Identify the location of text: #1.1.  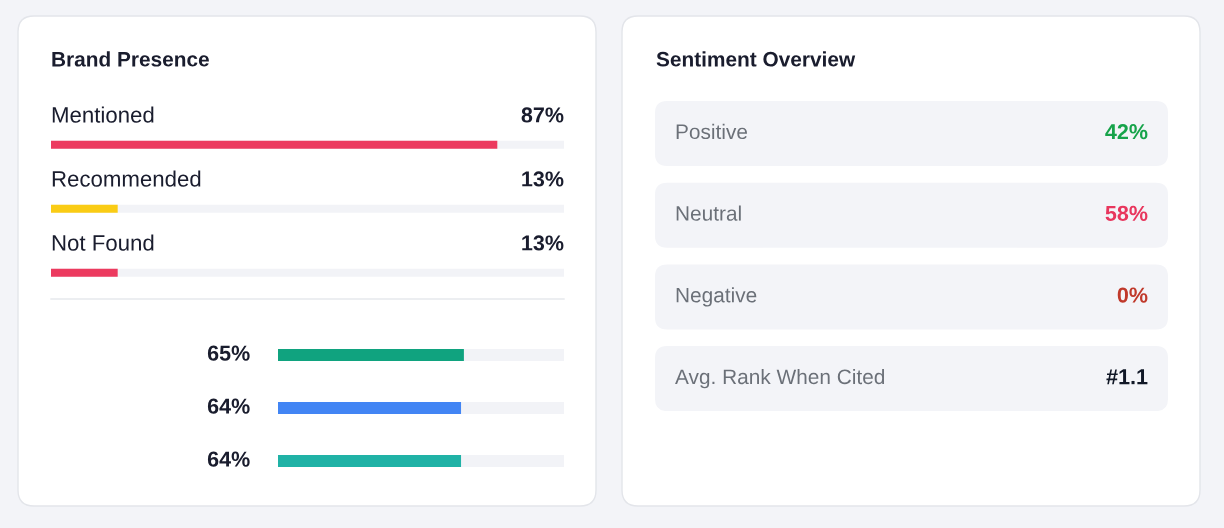
(1127, 377).